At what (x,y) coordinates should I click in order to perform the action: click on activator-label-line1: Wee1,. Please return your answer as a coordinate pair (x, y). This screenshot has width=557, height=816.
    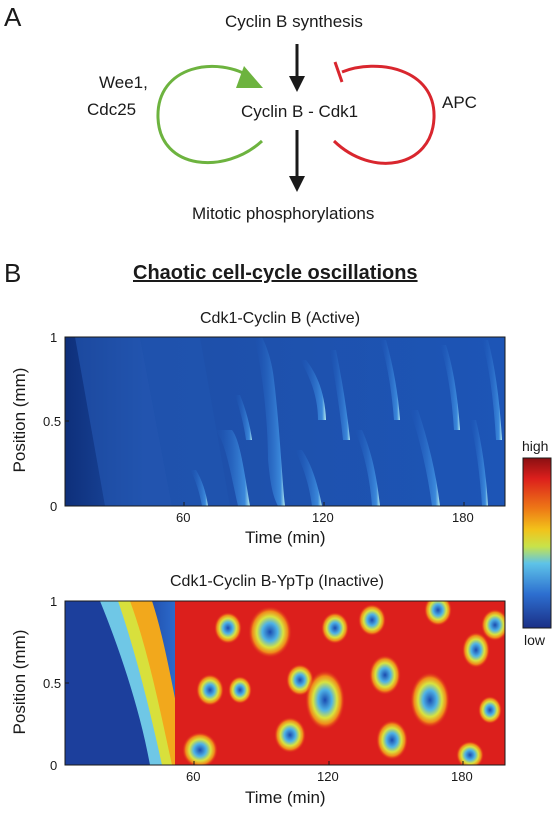
    Looking at the image, I should click on (123, 82).